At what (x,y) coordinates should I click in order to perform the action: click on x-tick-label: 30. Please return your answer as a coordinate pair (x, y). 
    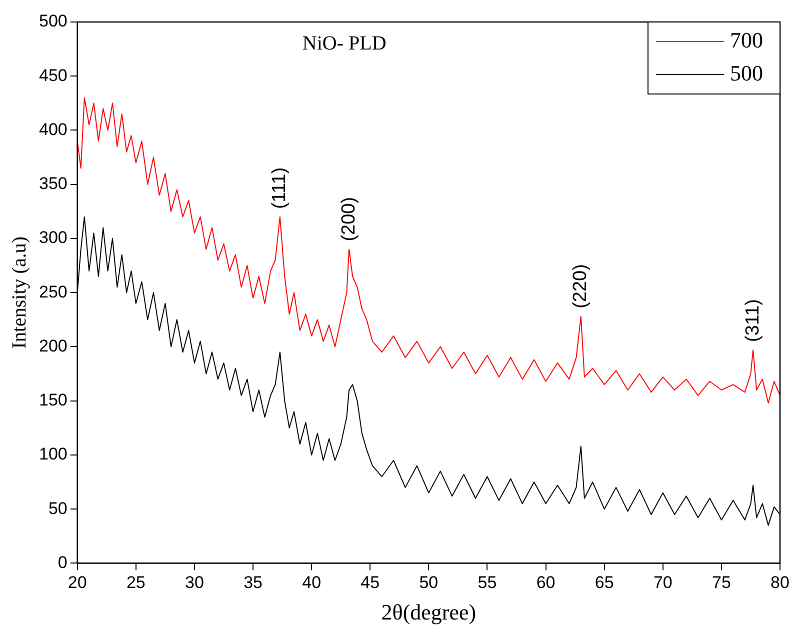
    Looking at the image, I should click on (194, 582).